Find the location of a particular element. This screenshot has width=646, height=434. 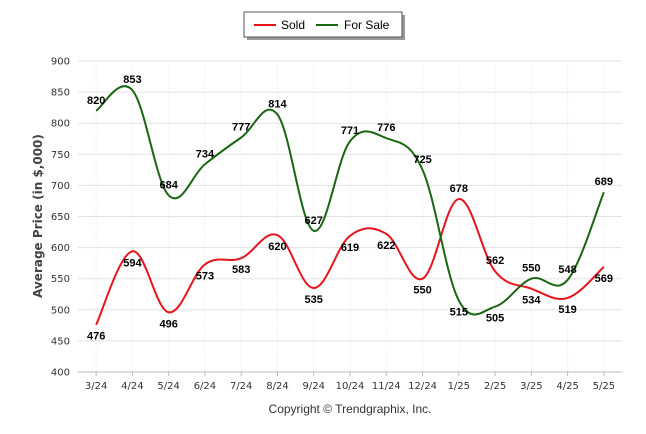

data-label-sold: 620 is located at coordinates (277, 247).